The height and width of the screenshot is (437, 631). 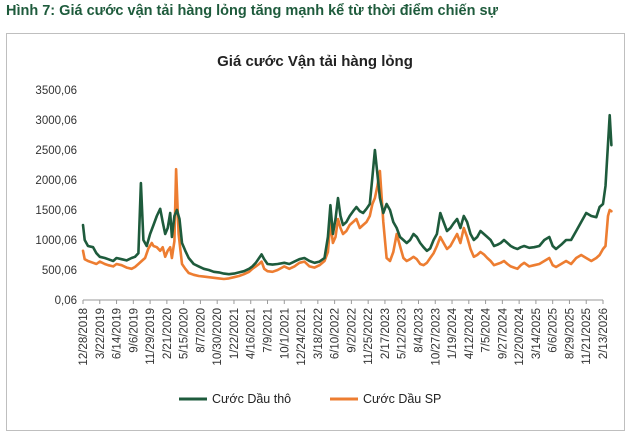 I want to click on x-tick-label: 12/20/2024, so click(x=520, y=336).